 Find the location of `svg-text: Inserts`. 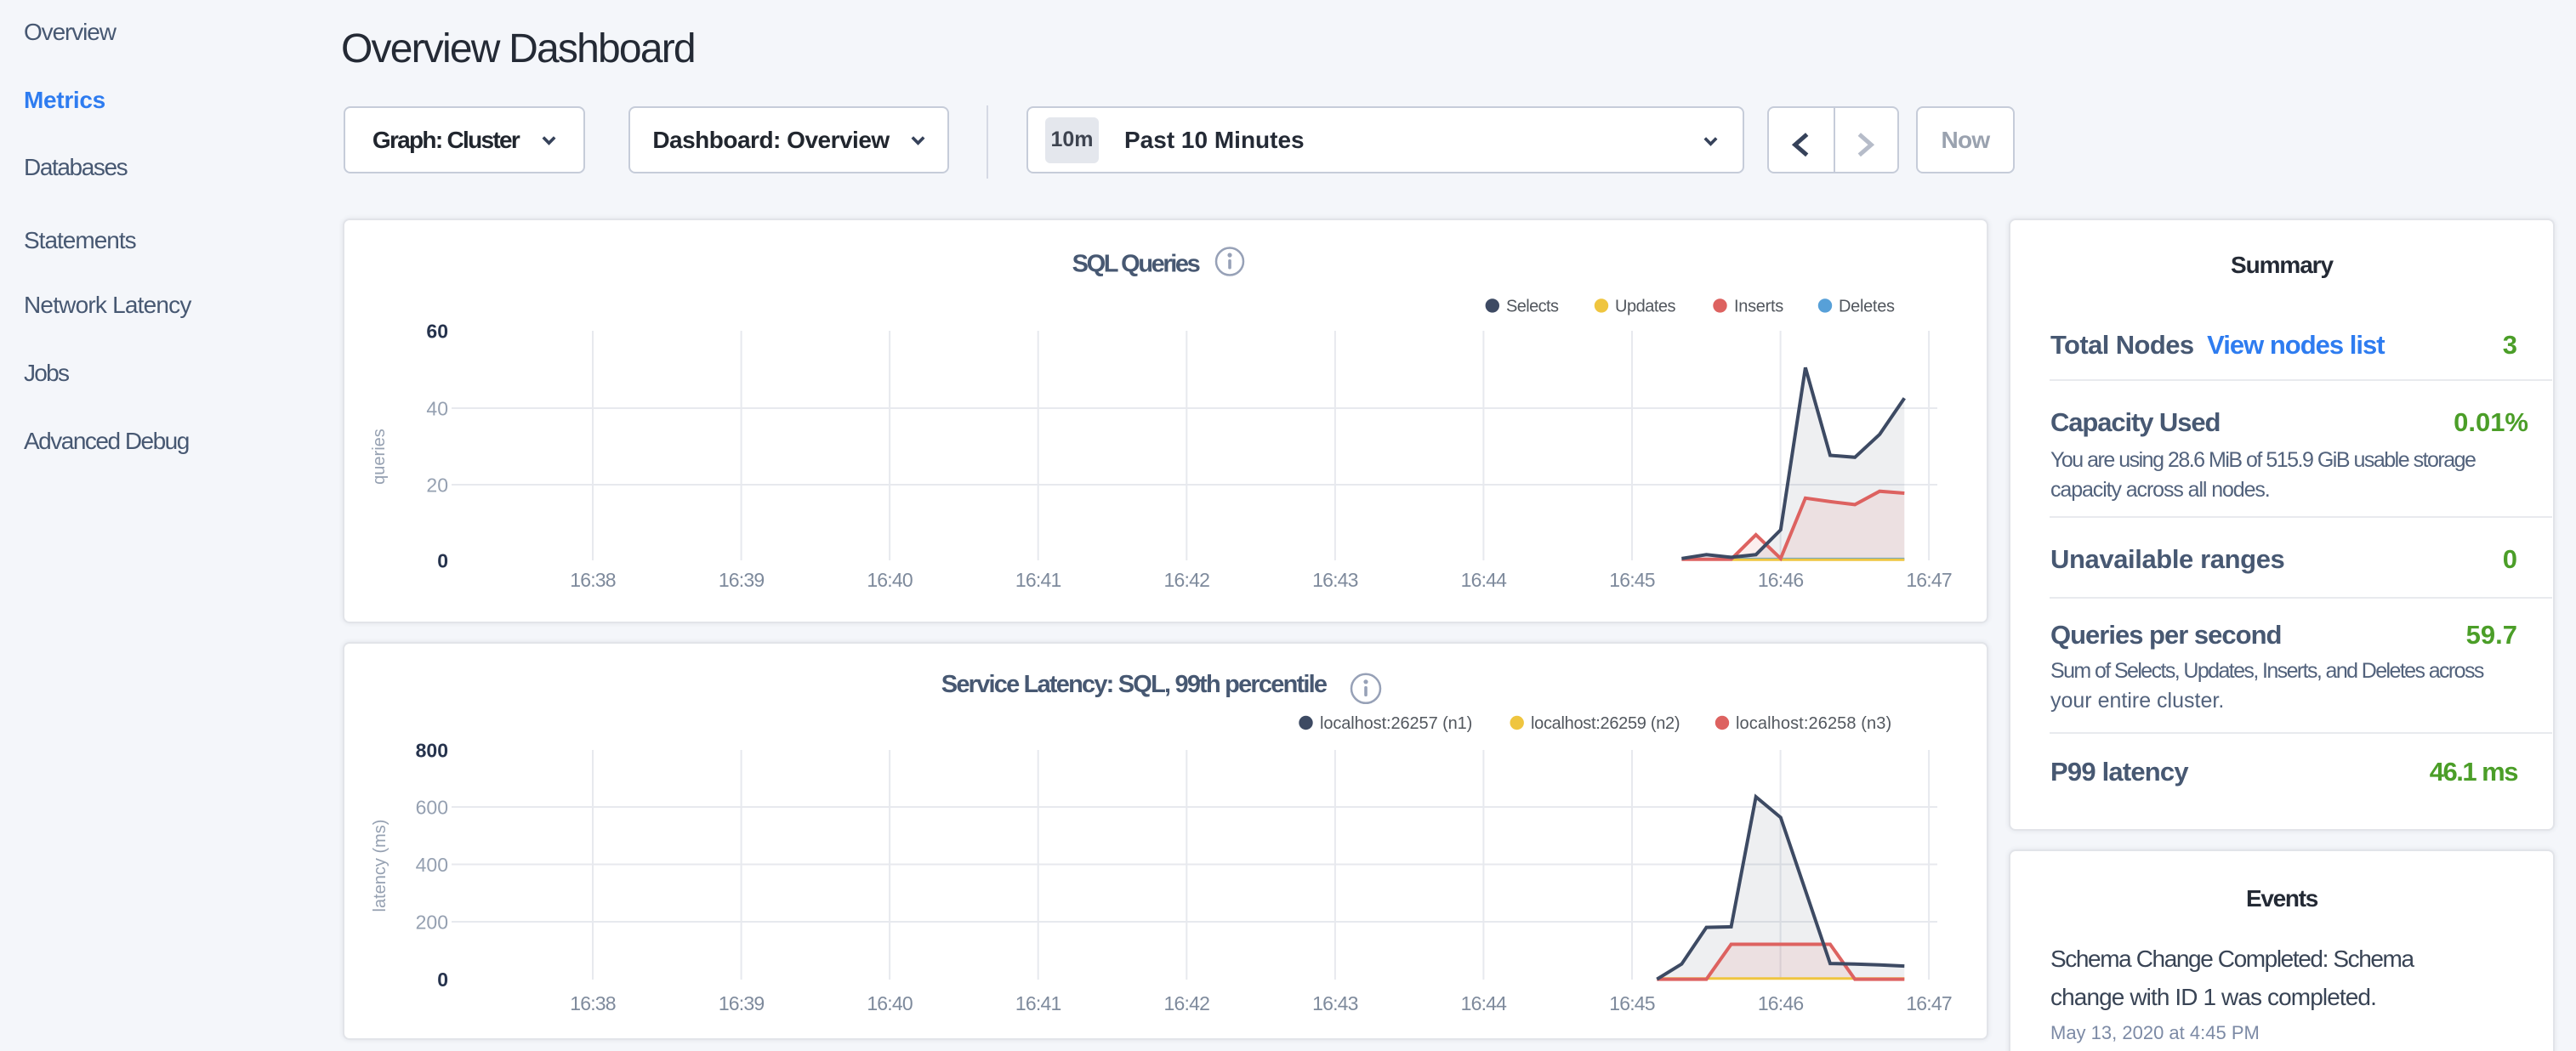

svg-text: Inserts is located at coordinates (1758, 307).